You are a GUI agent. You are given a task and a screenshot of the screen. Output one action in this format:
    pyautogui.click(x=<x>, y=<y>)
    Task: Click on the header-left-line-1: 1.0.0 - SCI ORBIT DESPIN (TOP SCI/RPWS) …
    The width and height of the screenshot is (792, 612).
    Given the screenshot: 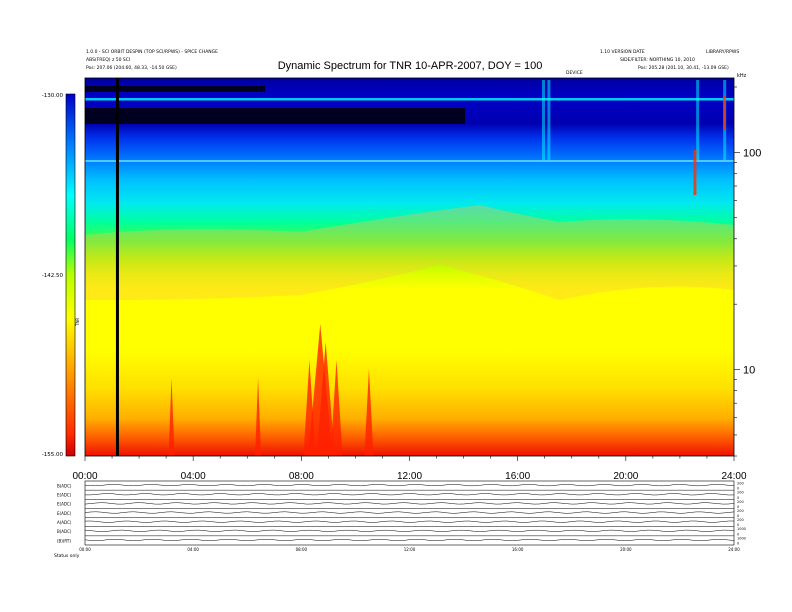 What is the action you would take?
    pyautogui.click(x=152, y=52)
    